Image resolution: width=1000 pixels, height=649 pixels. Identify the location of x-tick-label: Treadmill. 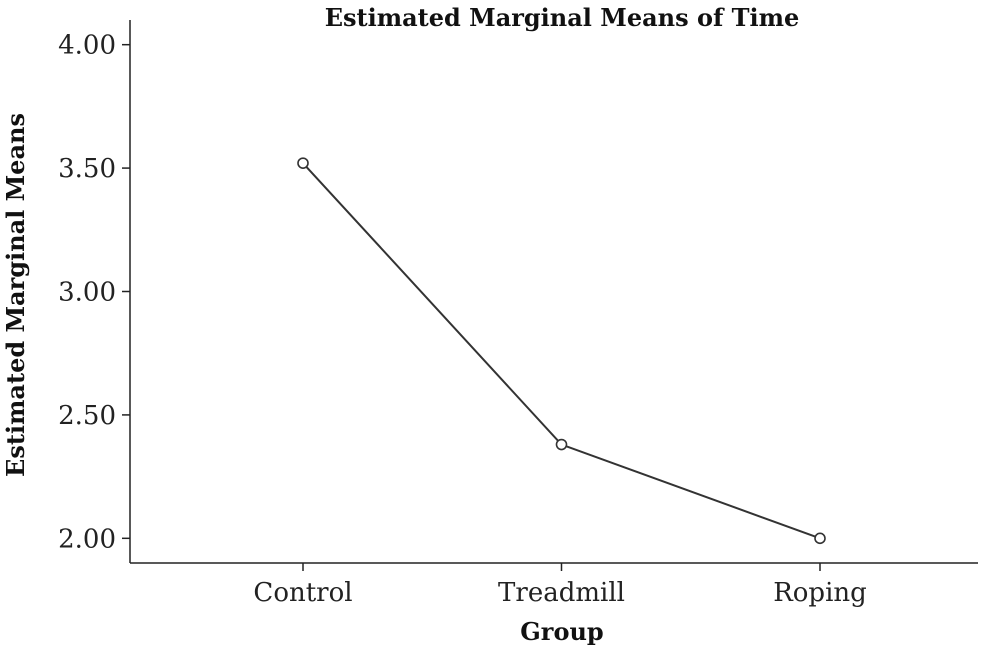
(561, 593).